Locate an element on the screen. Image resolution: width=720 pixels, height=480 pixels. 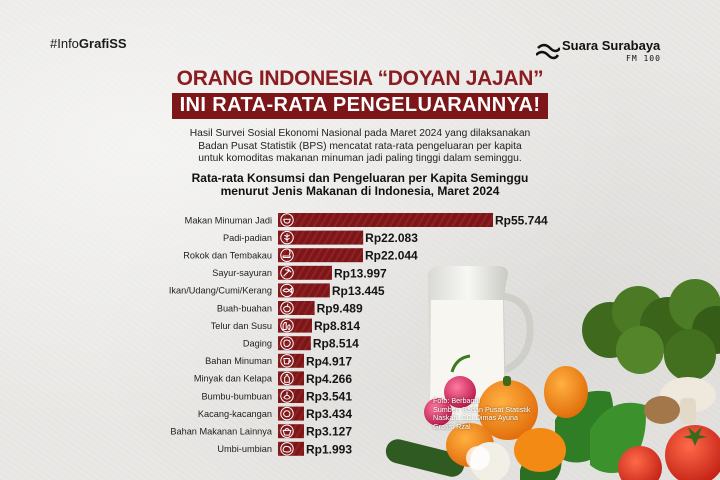
radishes is located at coordinates (450, 390).